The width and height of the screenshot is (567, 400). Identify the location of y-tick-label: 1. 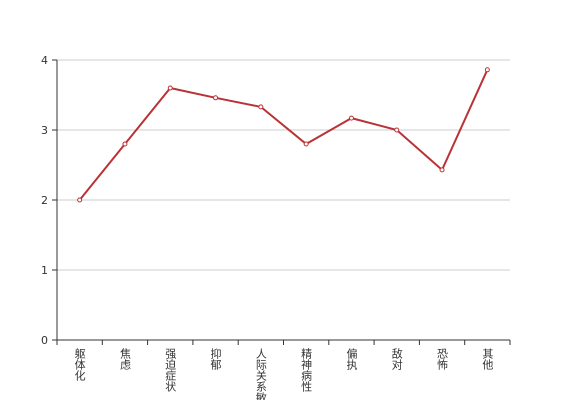
(44, 270).